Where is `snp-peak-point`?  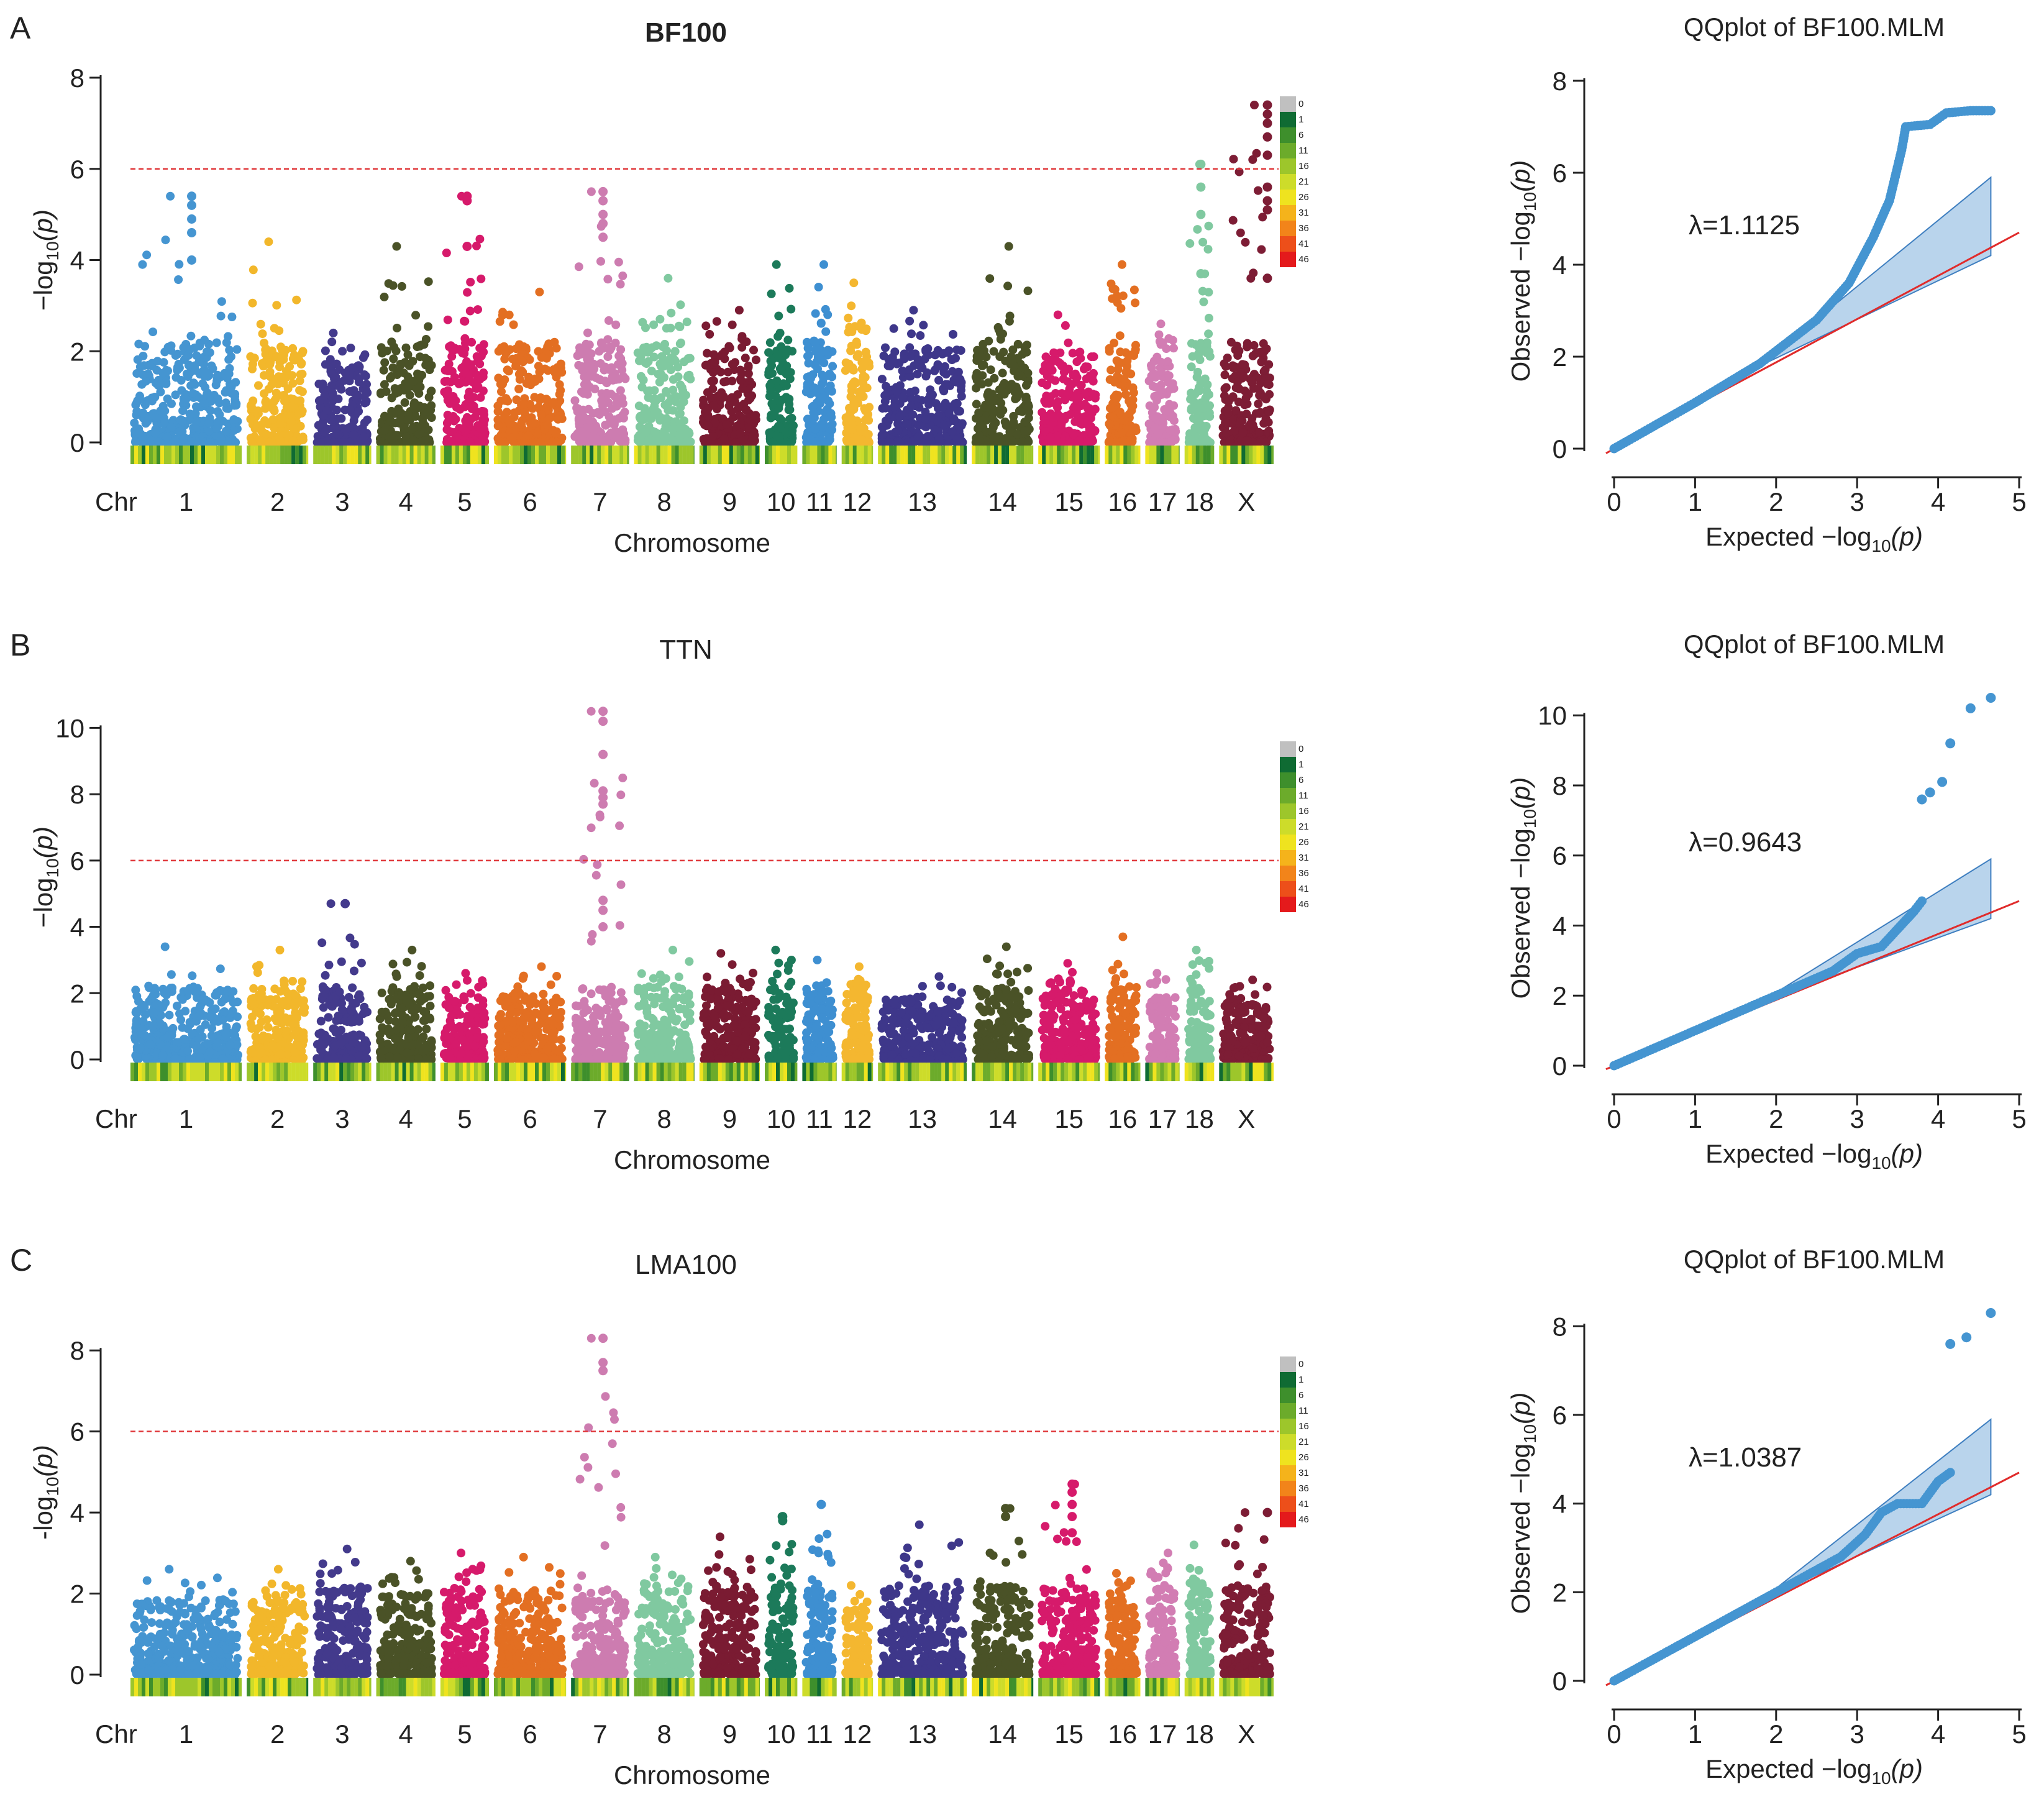
snp-peak-point is located at coordinates (396, 246).